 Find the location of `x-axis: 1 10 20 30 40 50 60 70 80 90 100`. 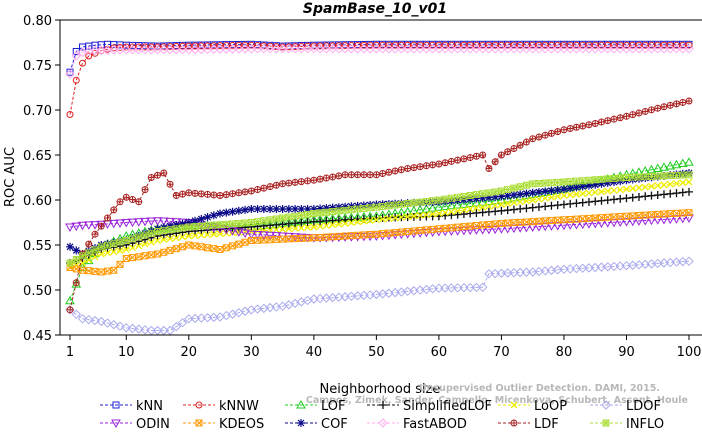

x-axis: 1 10 20 30 40 50 60 70 80 90 100 is located at coordinates (383, 347).